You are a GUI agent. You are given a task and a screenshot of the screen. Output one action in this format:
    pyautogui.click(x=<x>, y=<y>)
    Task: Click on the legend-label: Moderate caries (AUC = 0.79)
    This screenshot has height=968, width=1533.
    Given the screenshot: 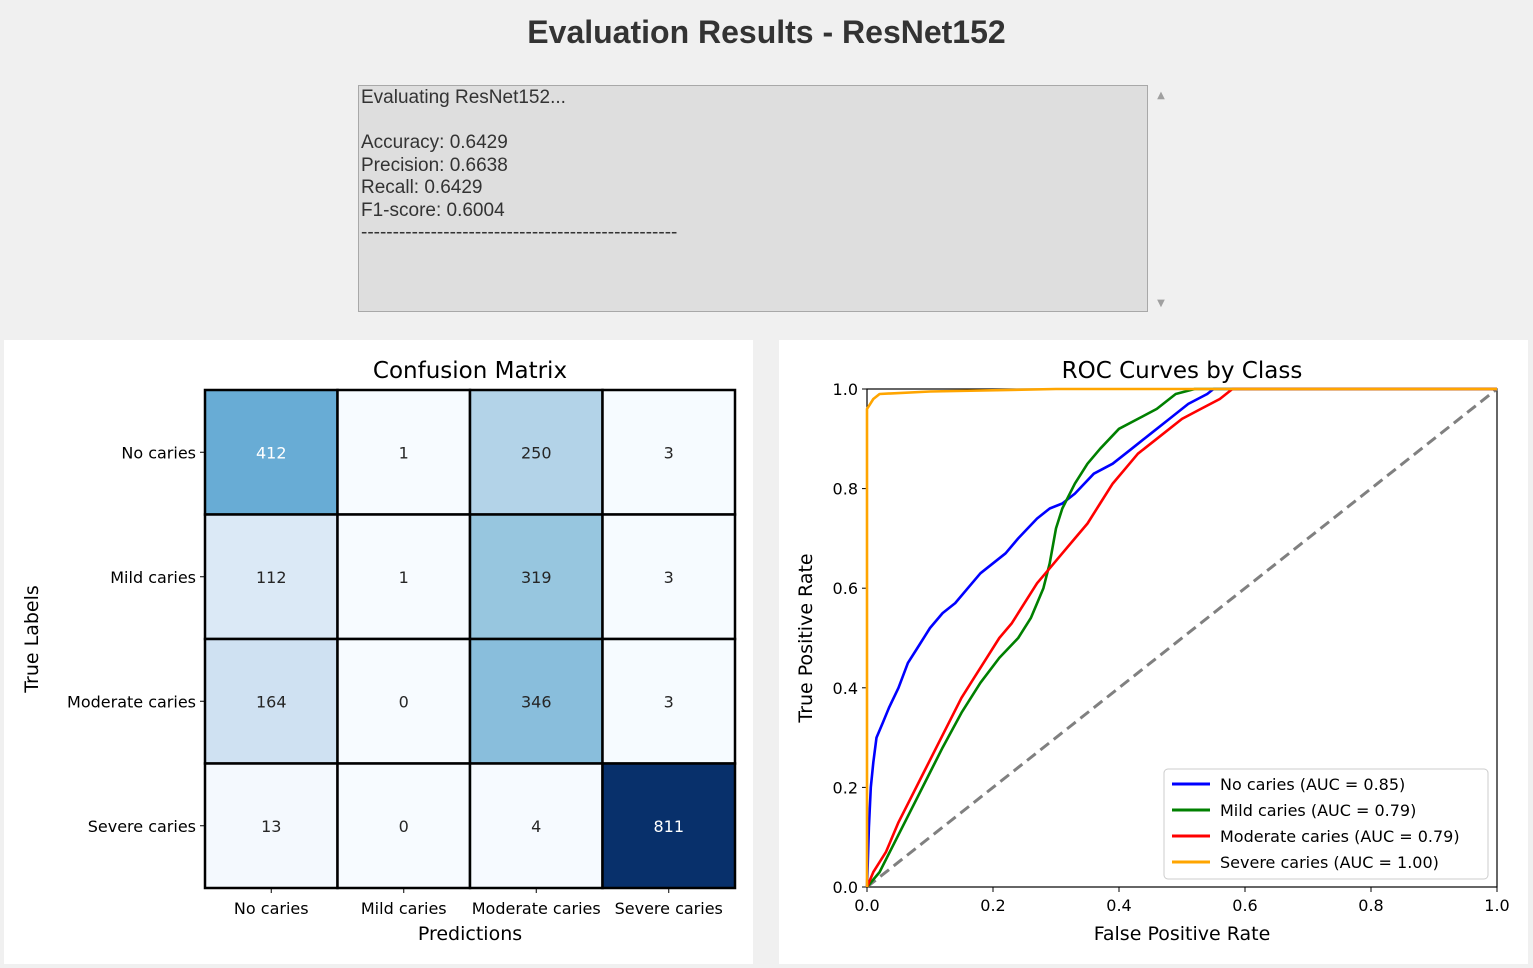 What is the action you would take?
    pyautogui.click(x=1340, y=836)
    